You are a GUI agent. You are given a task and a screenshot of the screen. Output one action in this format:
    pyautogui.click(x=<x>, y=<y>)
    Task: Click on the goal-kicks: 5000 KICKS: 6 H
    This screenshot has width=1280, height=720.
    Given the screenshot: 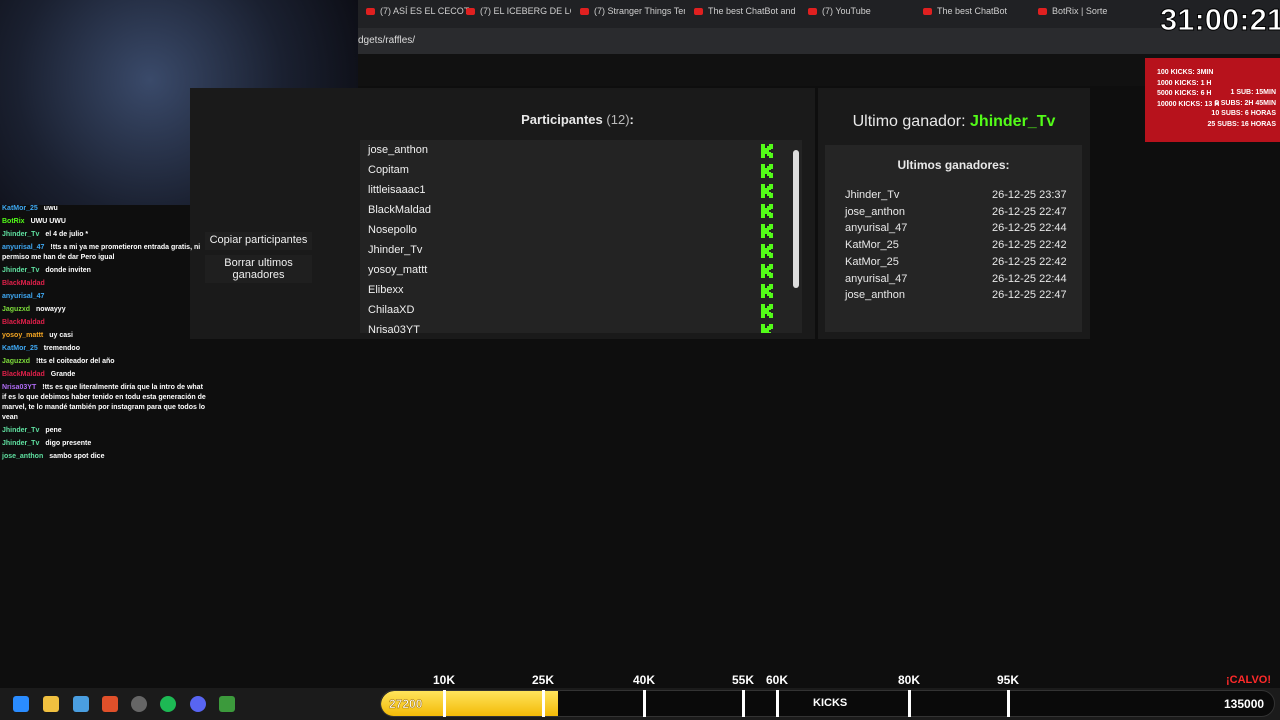 What is the action you would take?
    pyautogui.click(x=1184, y=93)
    